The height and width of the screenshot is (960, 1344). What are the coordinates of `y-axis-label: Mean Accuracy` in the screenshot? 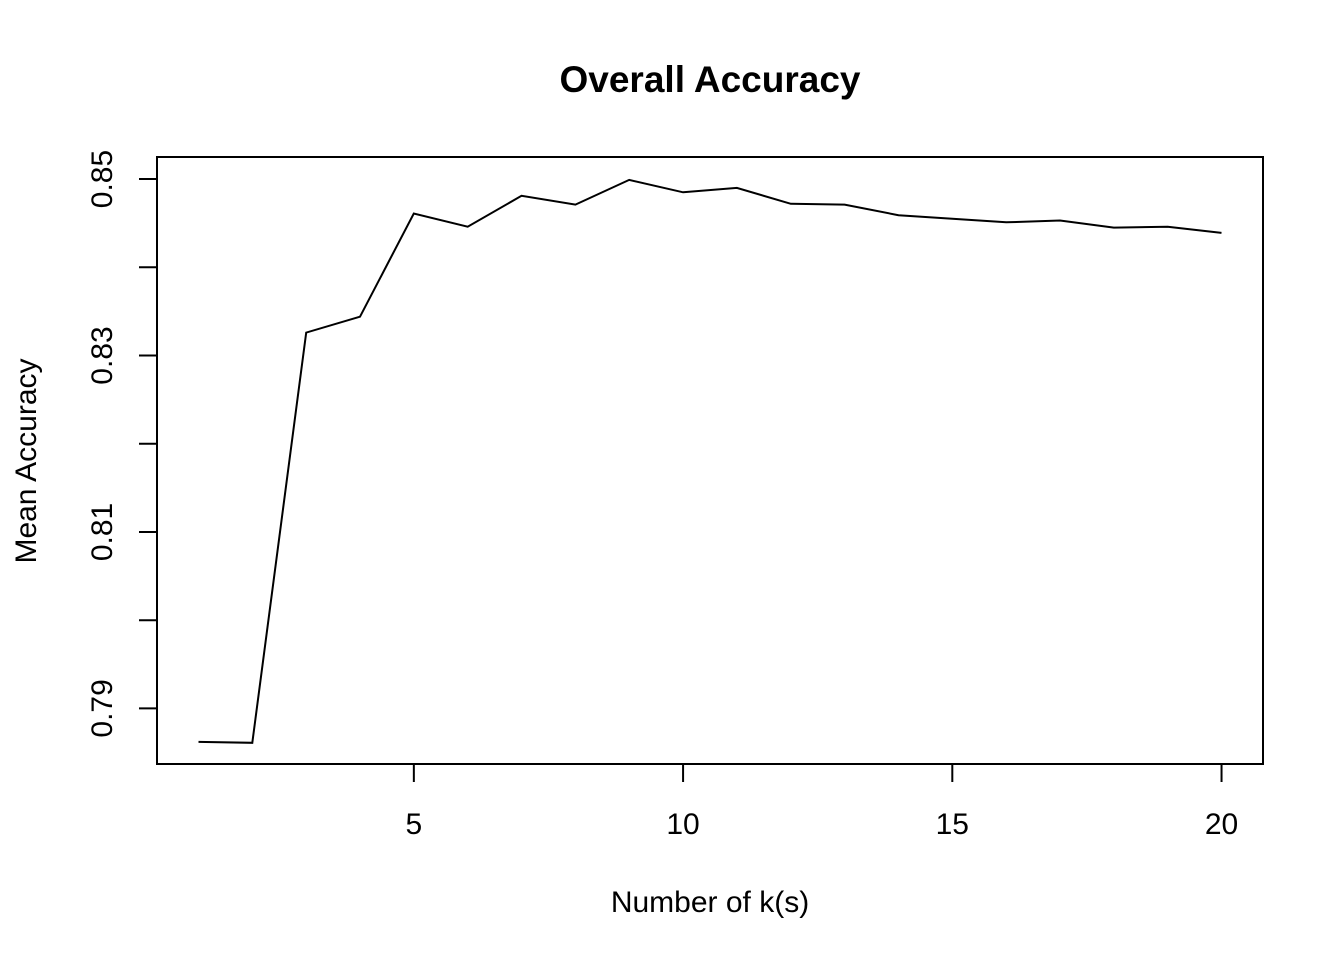 It's located at (26, 460).